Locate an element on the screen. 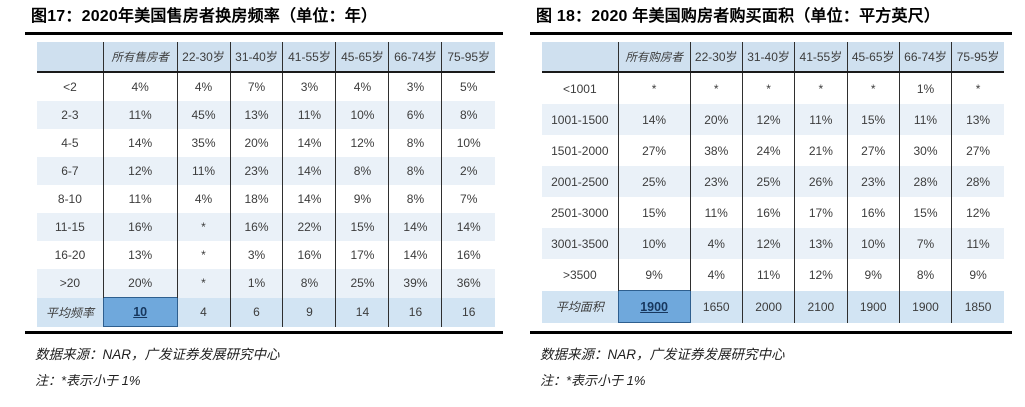 Image resolution: width=1025 pixels, height=407 pixels. column-header: 66-74岁 is located at coordinates (925, 57).